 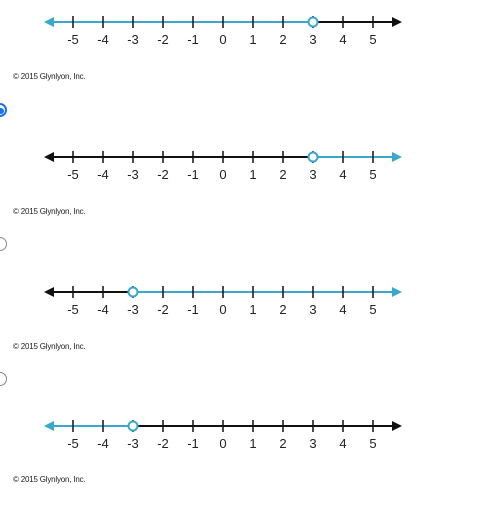 I want to click on number-line-1: -5 -4 -3 -2 -1 0 1 2 3 4 5, so click(x=223, y=31).